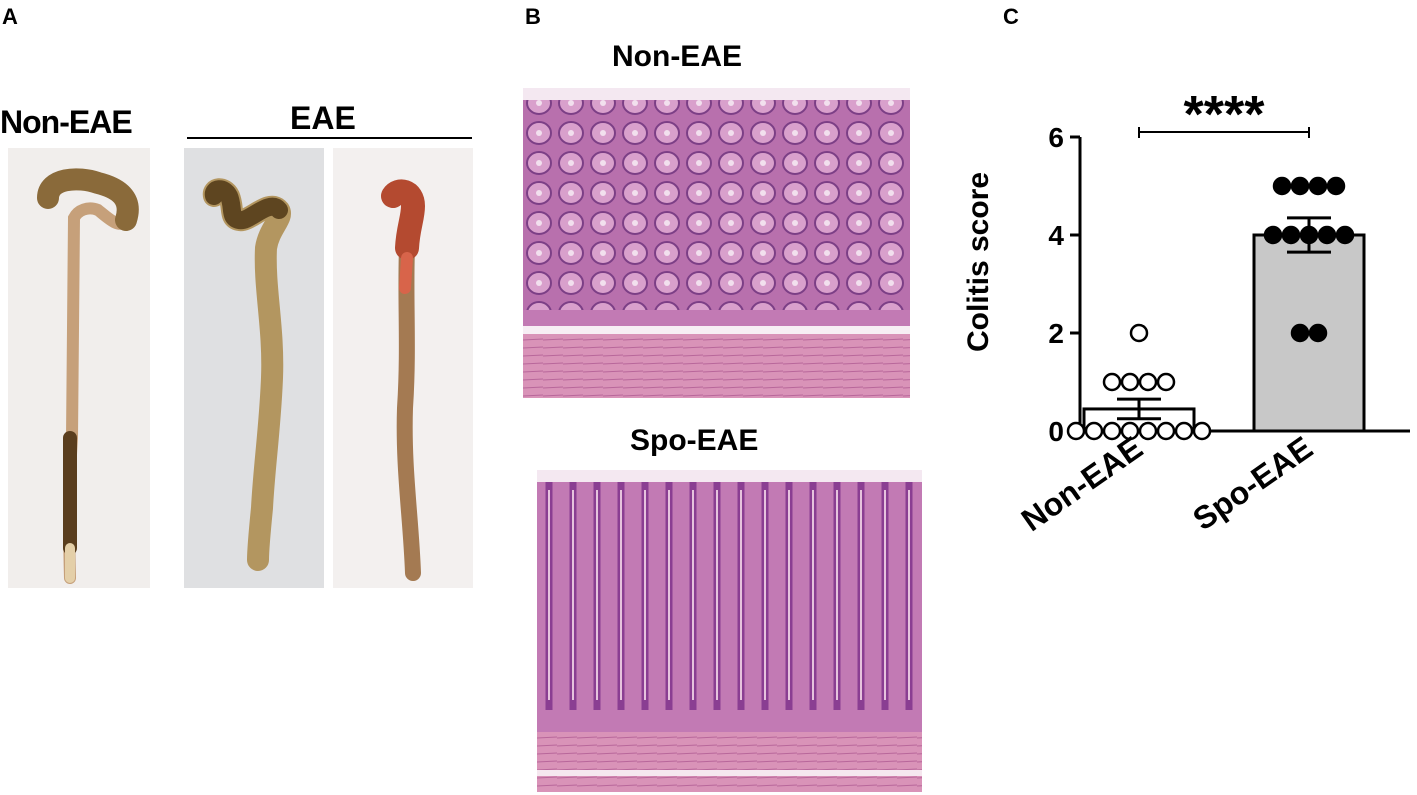  Describe the element at coordinates (10, 16) in the screenshot. I see `panel-a-letter: A` at that location.